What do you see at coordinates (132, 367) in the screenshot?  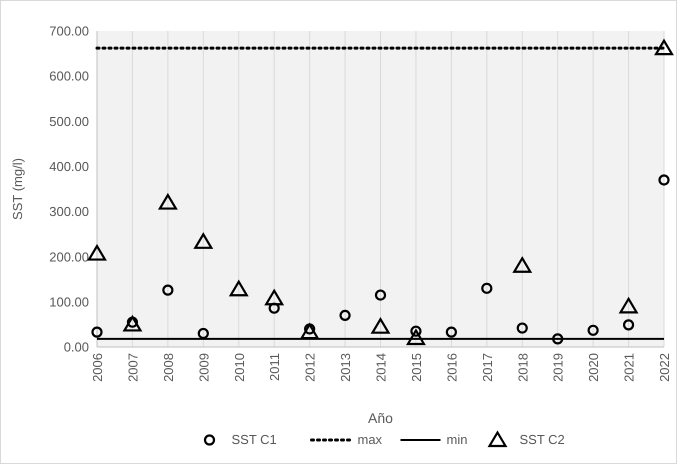 I see `x-tick-label: 2007` at bounding box center [132, 367].